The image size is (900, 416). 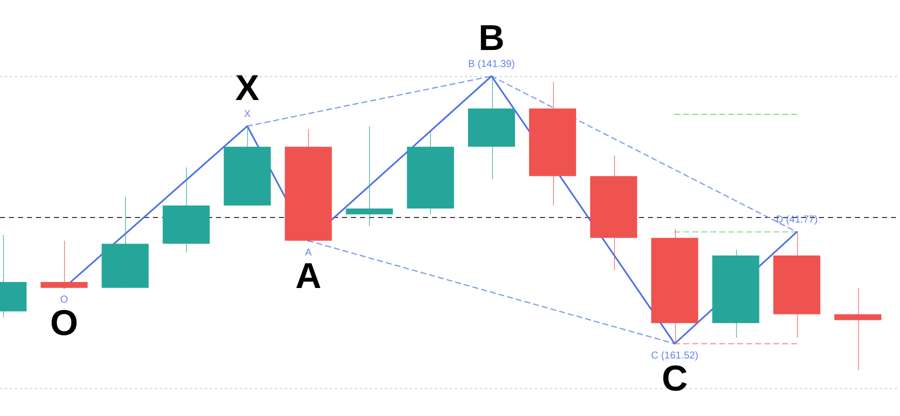 What do you see at coordinates (491, 64) in the screenshot?
I see `text: B (141.39)` at bounding box center [491, 64].